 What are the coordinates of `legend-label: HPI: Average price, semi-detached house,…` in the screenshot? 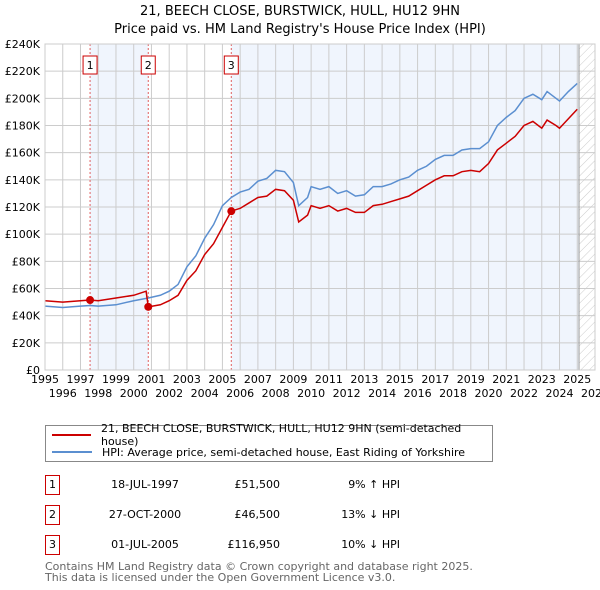 It's located at (284, 452).